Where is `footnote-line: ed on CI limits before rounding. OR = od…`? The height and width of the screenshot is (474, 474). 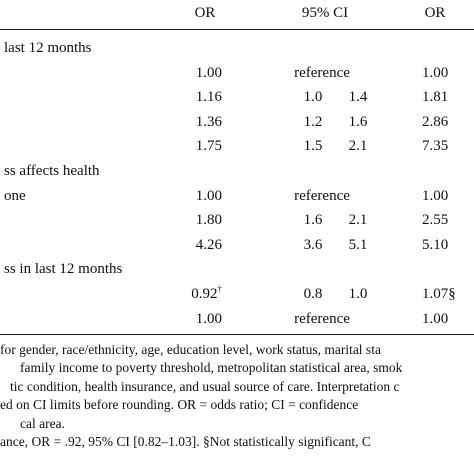 footnote-line: ed on CI limits before rounding. OR = od… is located at coordinates (179, 405).